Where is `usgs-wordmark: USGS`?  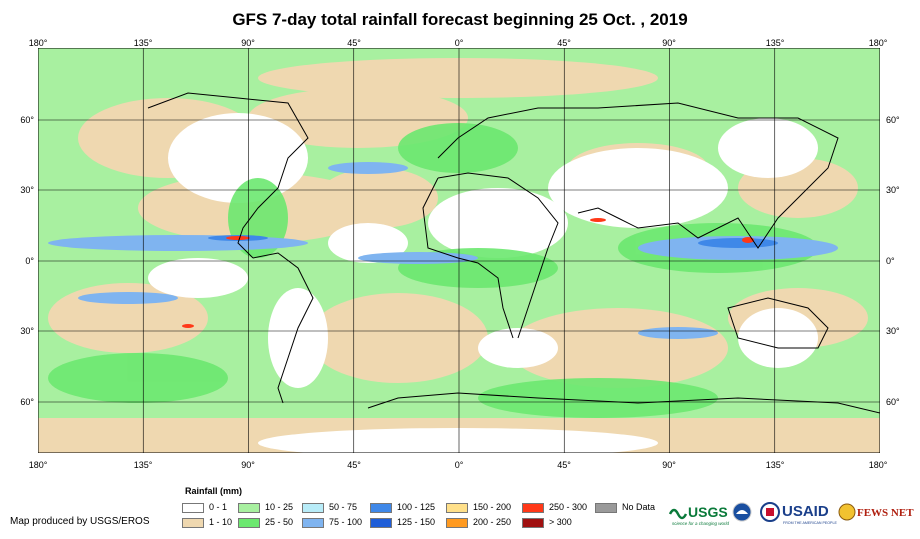 usgs-wordmark: USGS is located at coordinates (708, 512).